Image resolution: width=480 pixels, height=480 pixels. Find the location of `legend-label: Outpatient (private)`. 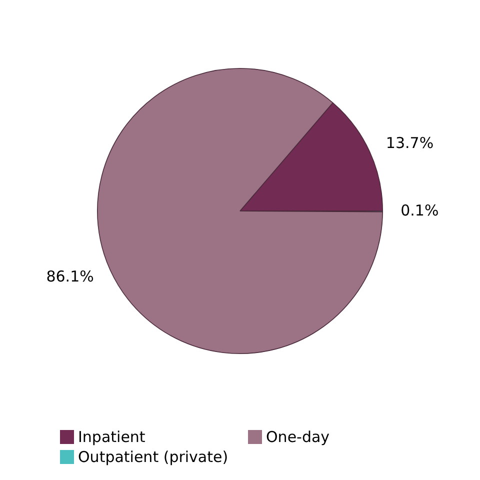

legend-label: Outpatient (private) is located at coordinates (153, 457).